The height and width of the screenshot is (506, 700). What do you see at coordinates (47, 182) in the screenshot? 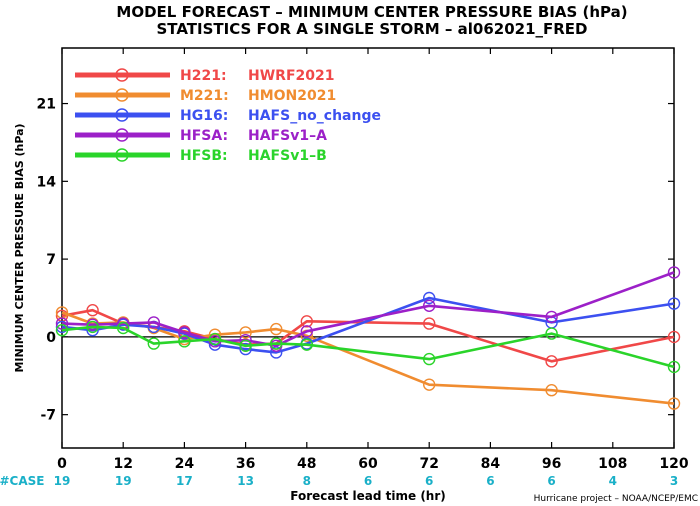
I see `y-tick-label: 14` at bounding box center [47, 182].